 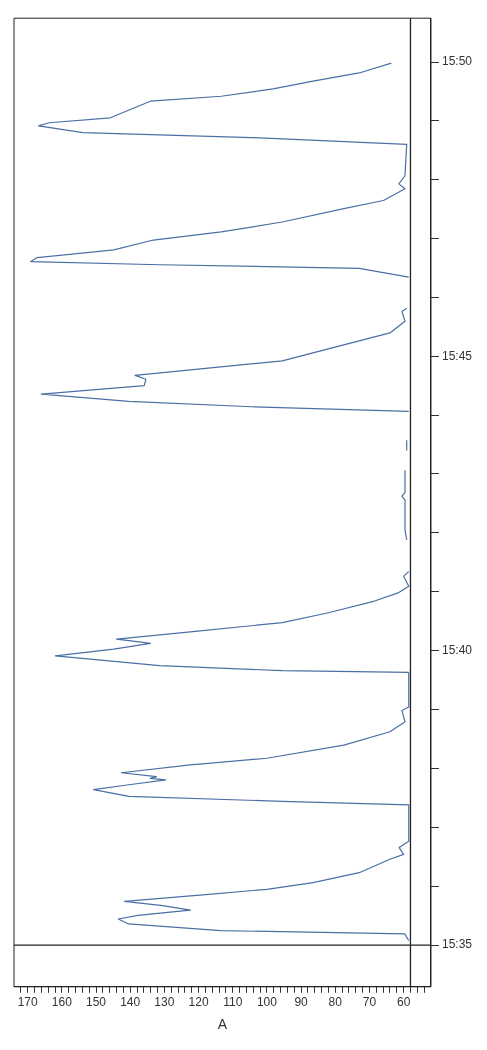 I want to click on x-axis-title: A, so click(x=222, y=1024).